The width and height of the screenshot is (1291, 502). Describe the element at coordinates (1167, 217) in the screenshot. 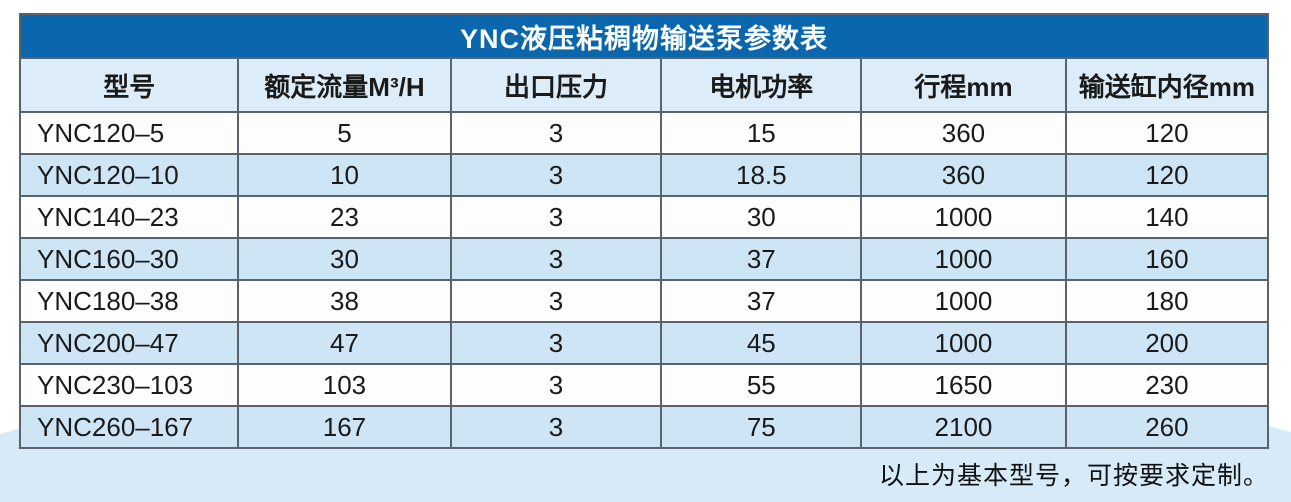

I see `cell-cylinder-bore: 140` at that location.